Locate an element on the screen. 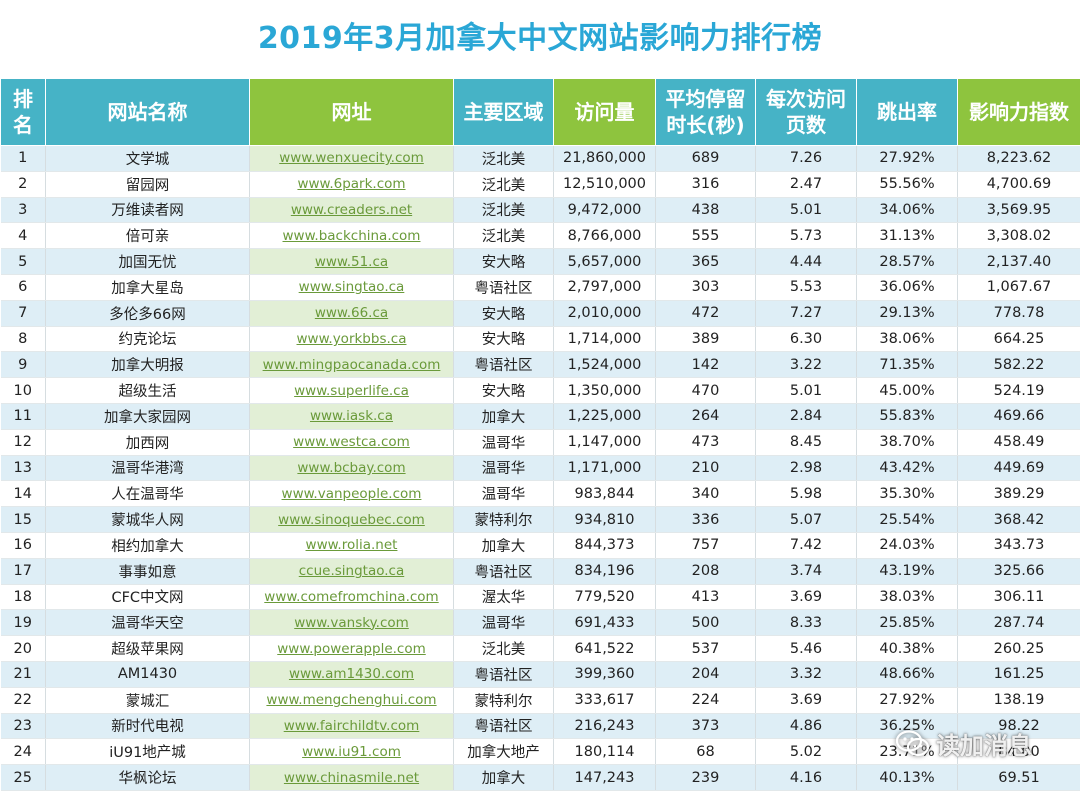 Image resolution: width=1080 pixels, height=791 pixels. cell-influence-index: 138.19 is located at coordinates (1018, 700).